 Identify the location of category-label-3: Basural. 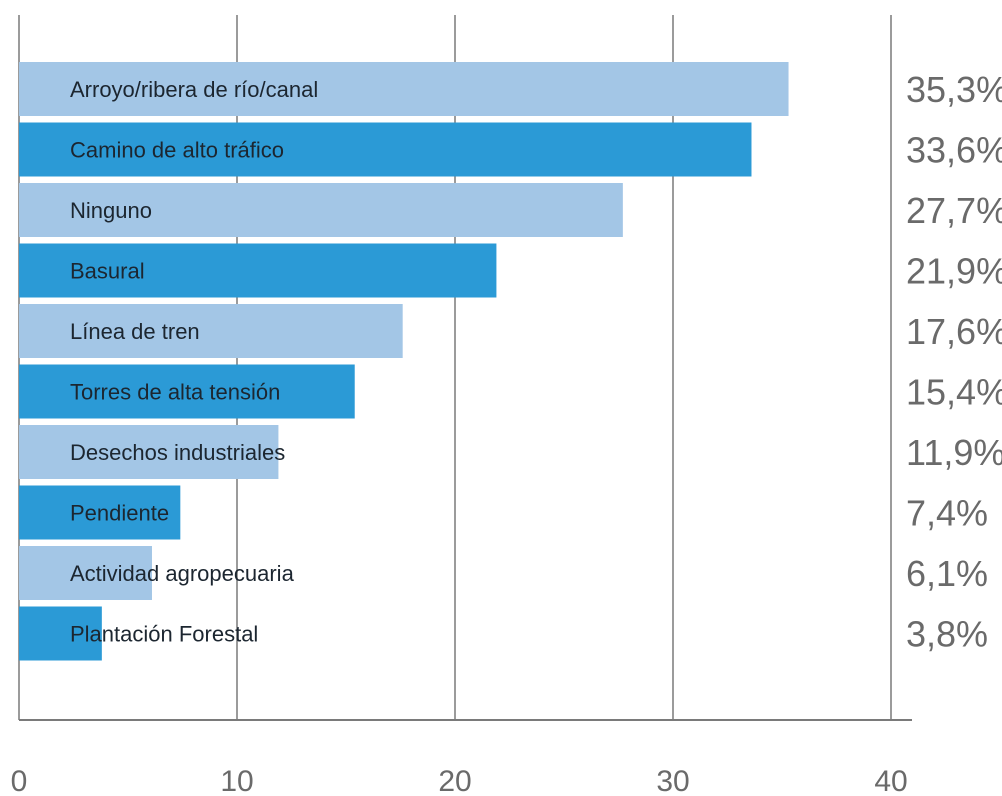
(107, 271).